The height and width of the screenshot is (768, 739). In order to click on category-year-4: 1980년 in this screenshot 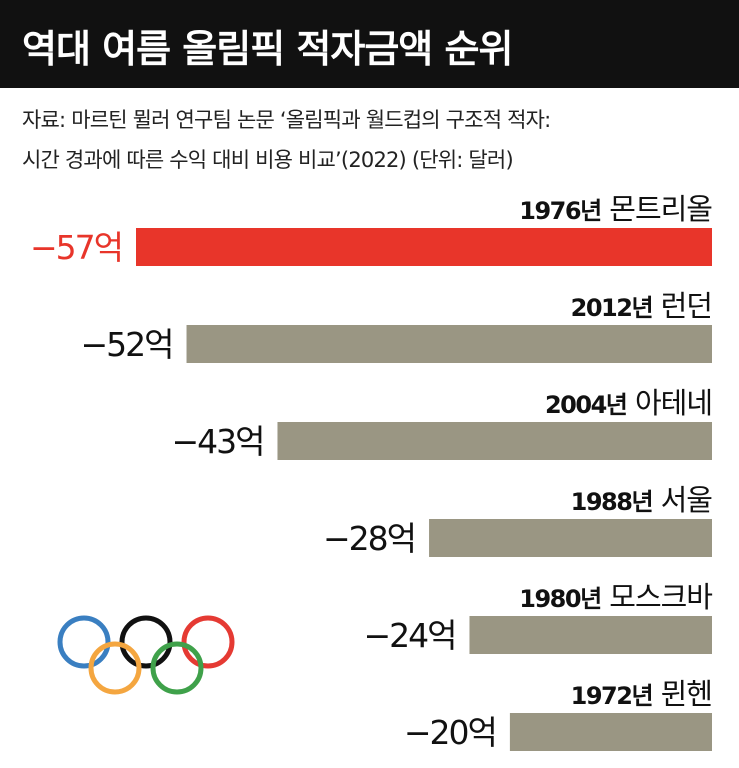, I will do `click(560, 599)`.